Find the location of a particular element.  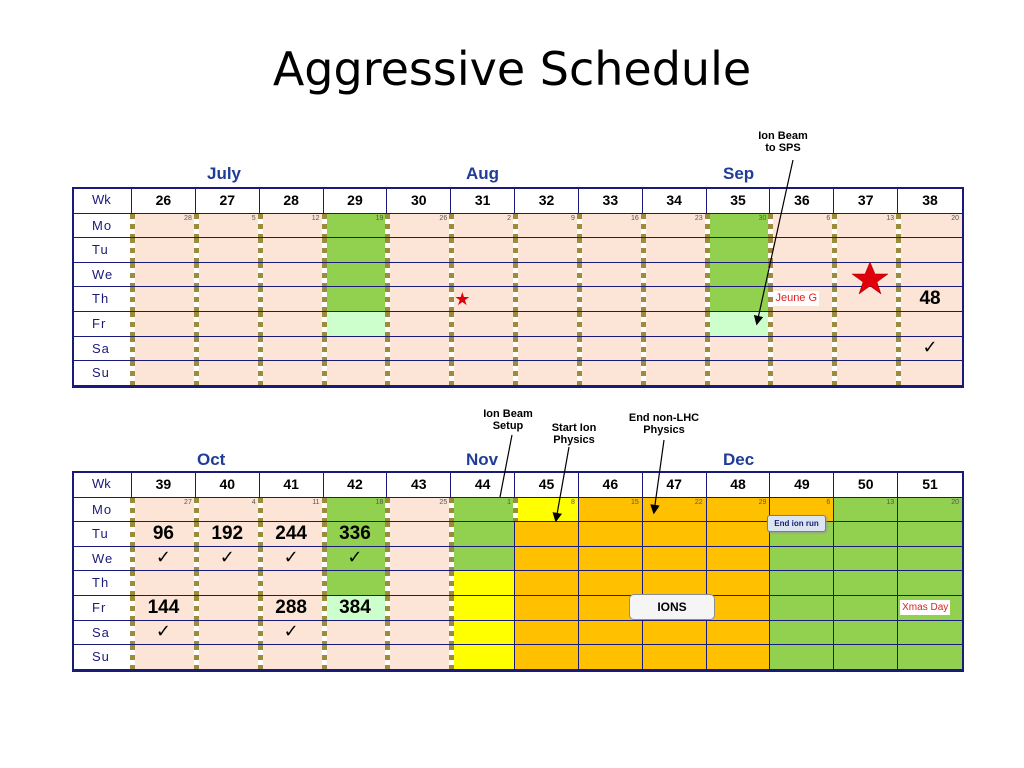

week-header: 43 is located at coordinates (419, 485).